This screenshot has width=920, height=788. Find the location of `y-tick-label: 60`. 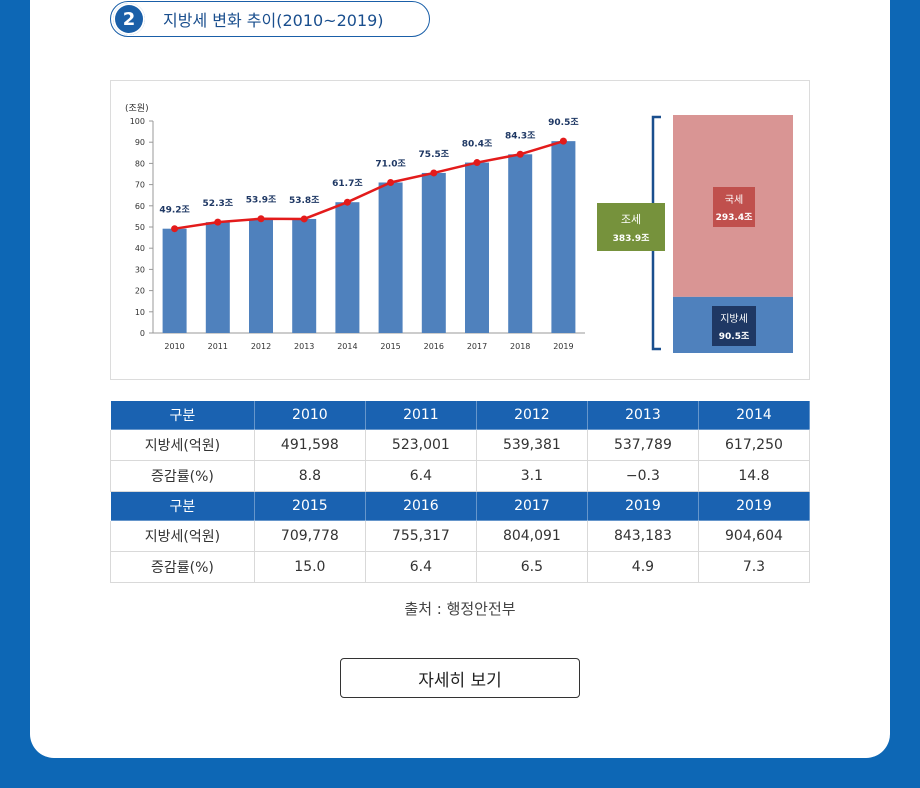

y-tick-label: 60 is located at coordinates (140, 206).